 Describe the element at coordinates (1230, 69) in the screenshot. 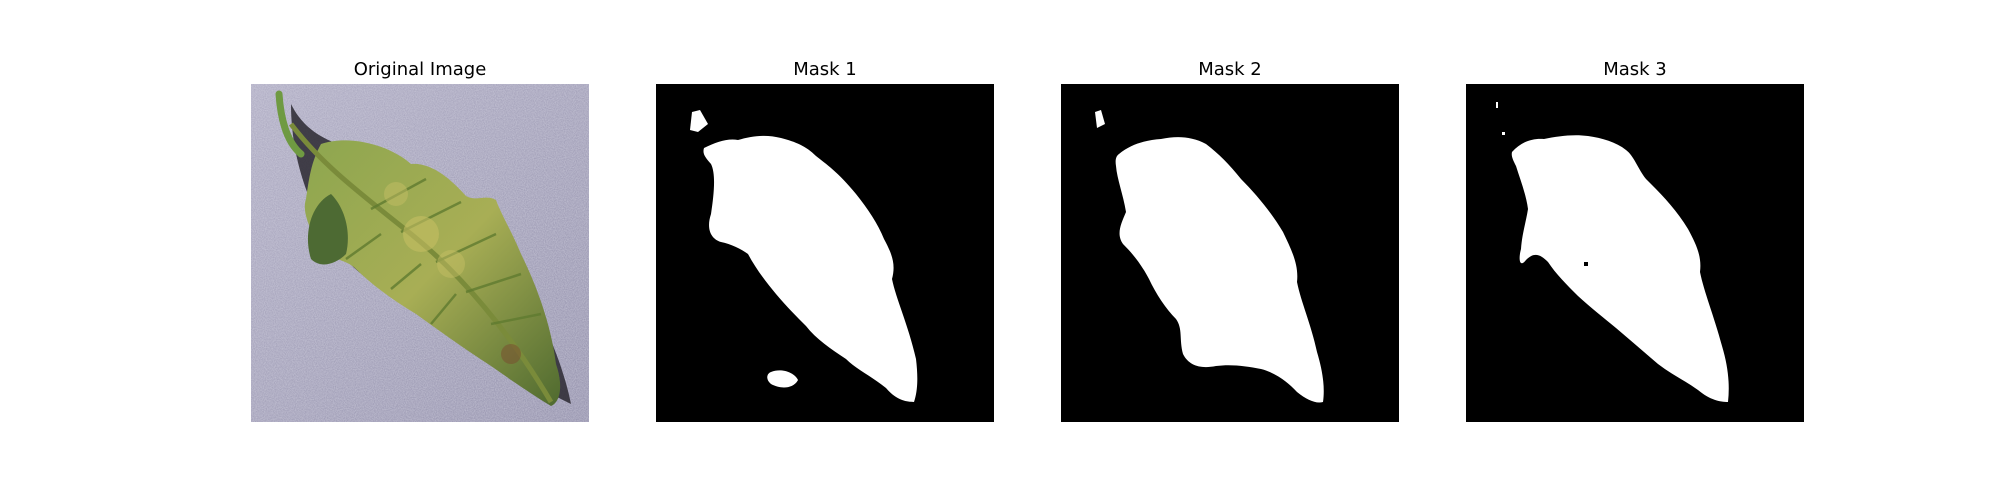

I see `panel-title-mask-2: Mask 2` at that location.